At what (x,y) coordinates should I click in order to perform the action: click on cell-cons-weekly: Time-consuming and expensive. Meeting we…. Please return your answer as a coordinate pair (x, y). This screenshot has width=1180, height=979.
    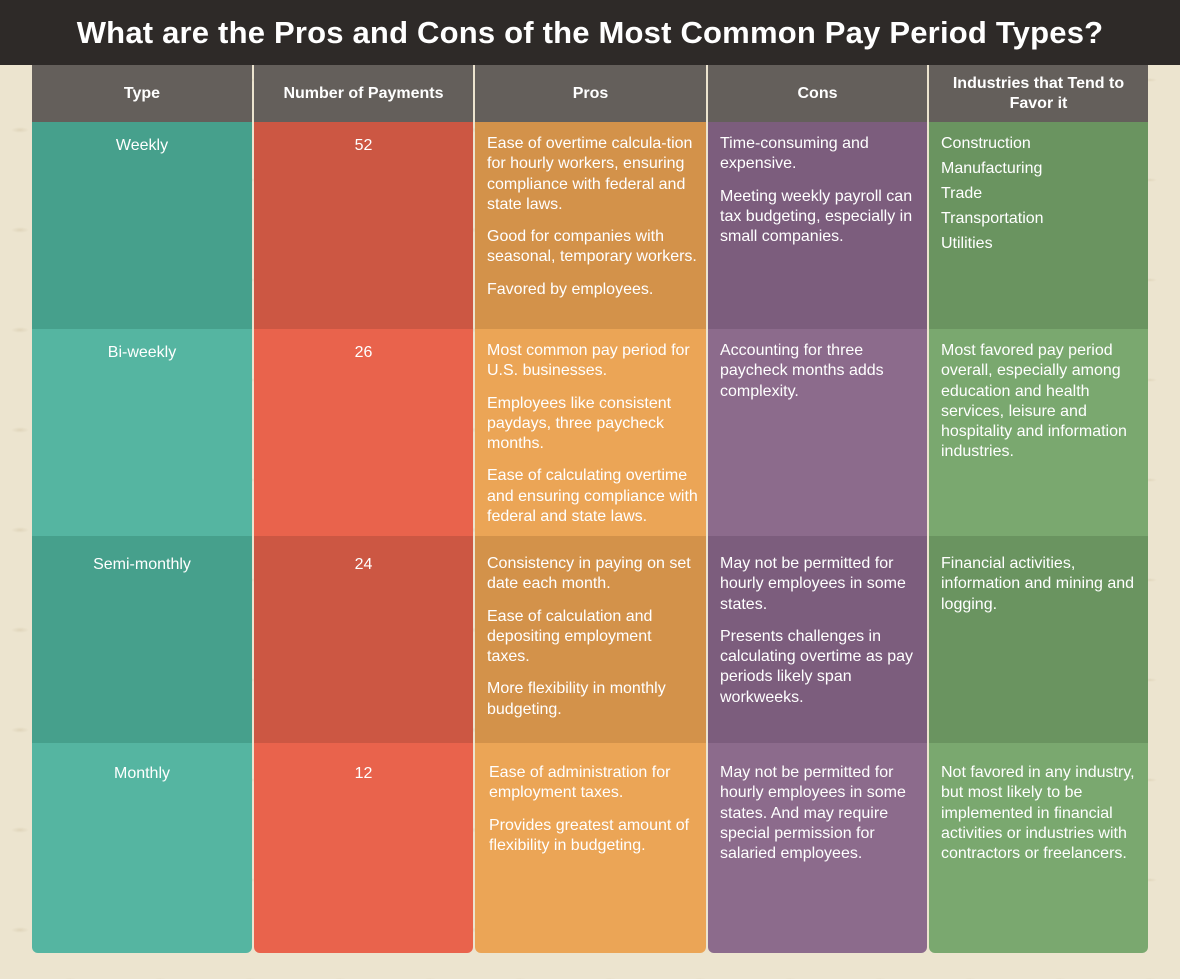
    Looking at the image, I should click on (817, 225).